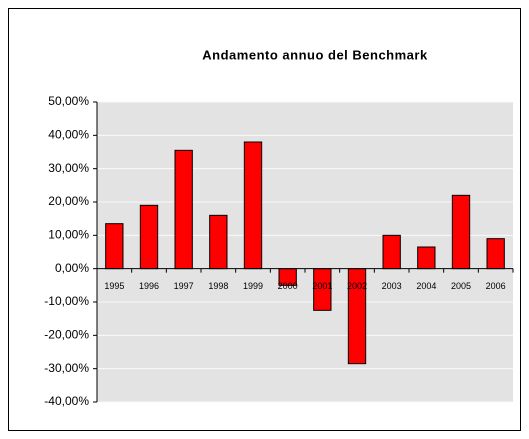  Describe the element at coordinates (66, 401) in the screenshot. I see `y-tick-label: -40,00%` at that location.